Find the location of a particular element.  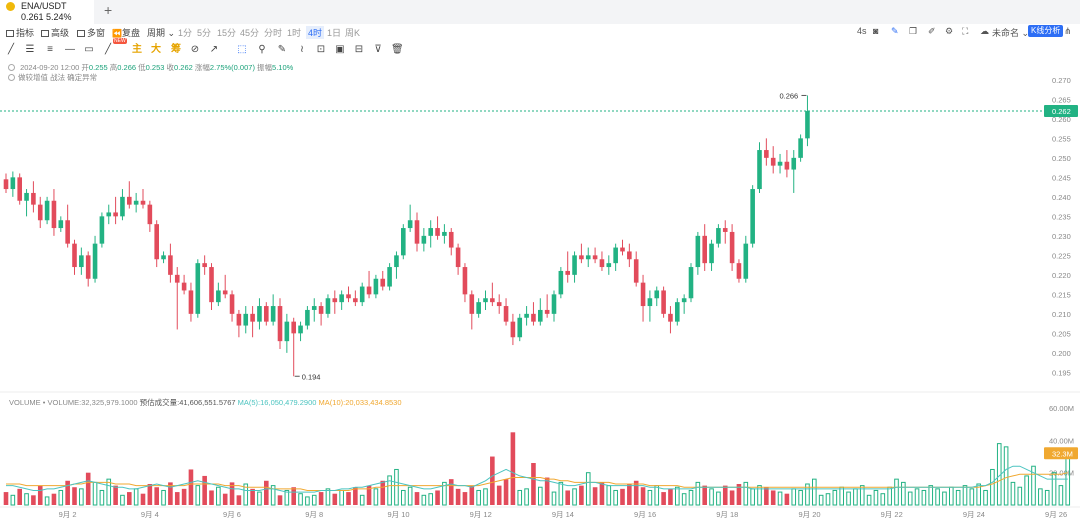

period-dropdown: 周期 ⌄ is located at coordinates (161, 33).